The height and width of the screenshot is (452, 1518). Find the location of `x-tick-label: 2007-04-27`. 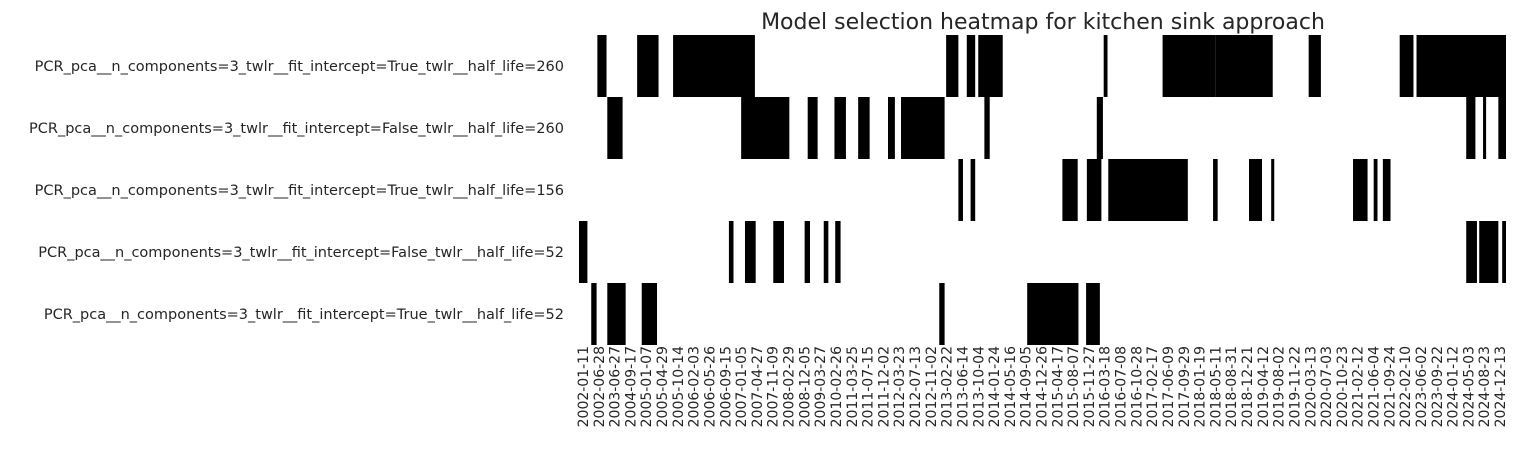

x-tick-label: 2007-04-27 is located at coordinates (758, 386).